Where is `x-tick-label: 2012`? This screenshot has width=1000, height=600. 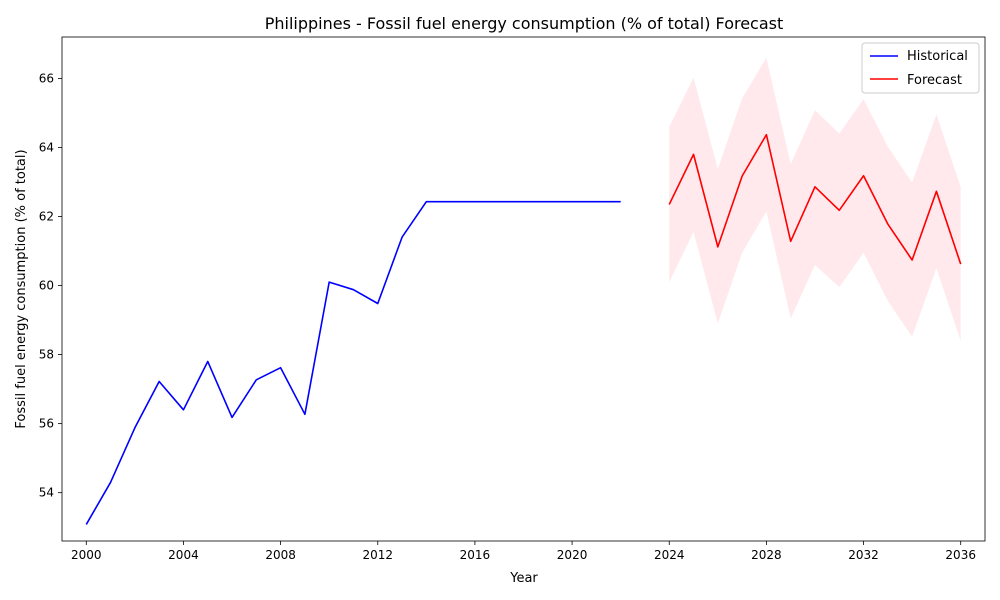
x-tick-label: 2012 is located at coordinates (377, 555).